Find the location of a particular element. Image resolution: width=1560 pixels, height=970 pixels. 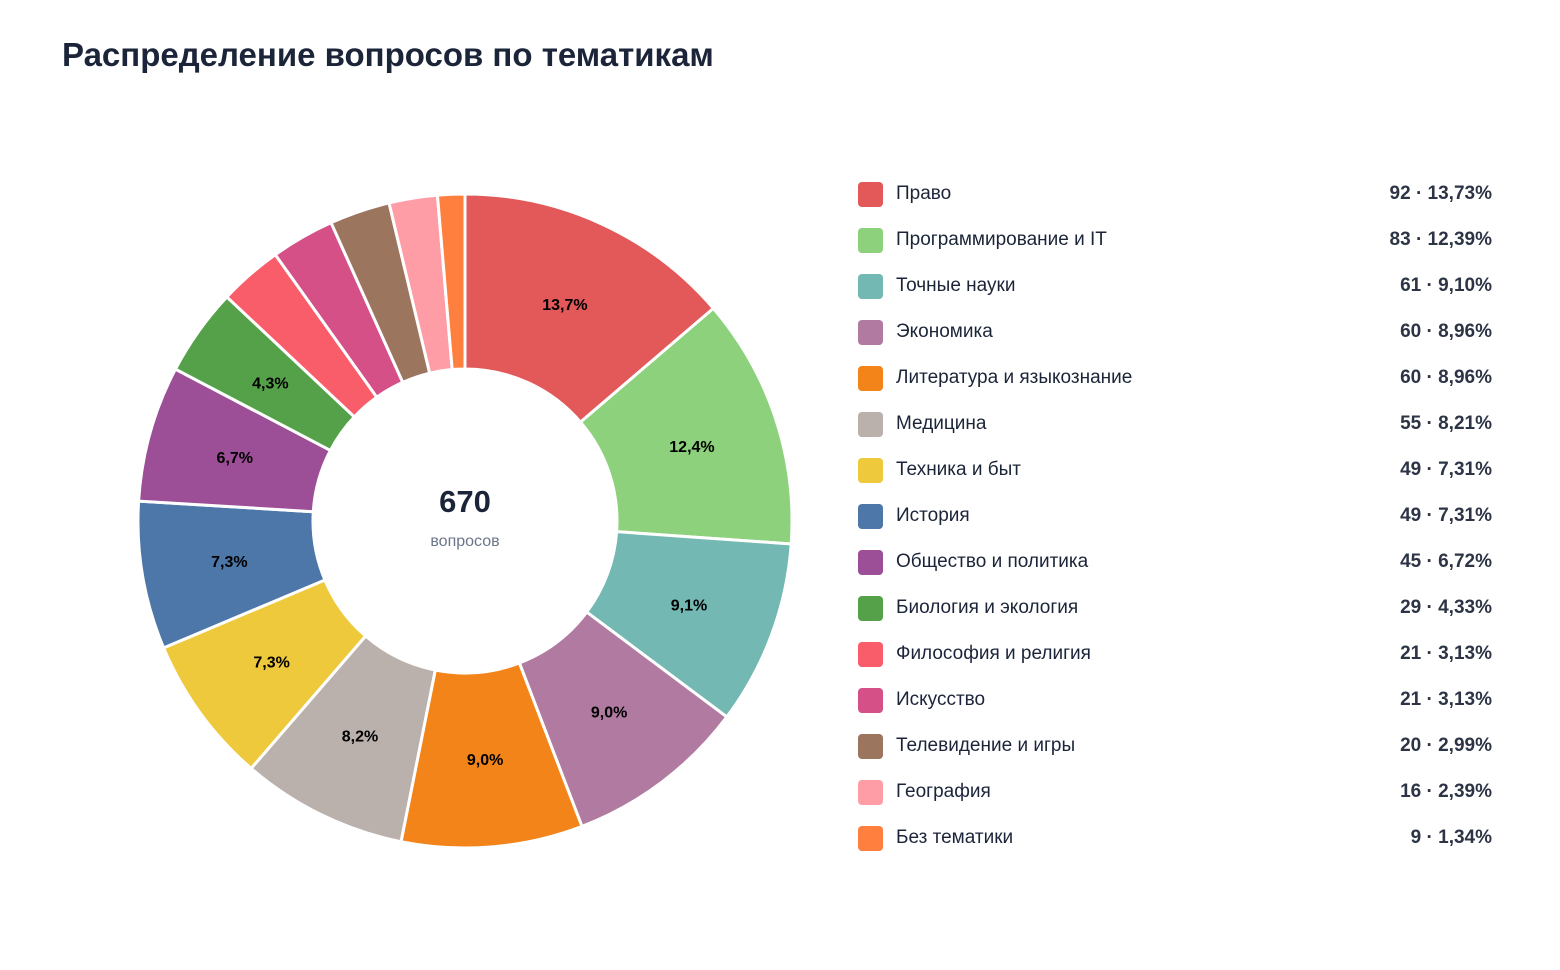

legend-label: Философия и религия is located at coordinates (993, 653).